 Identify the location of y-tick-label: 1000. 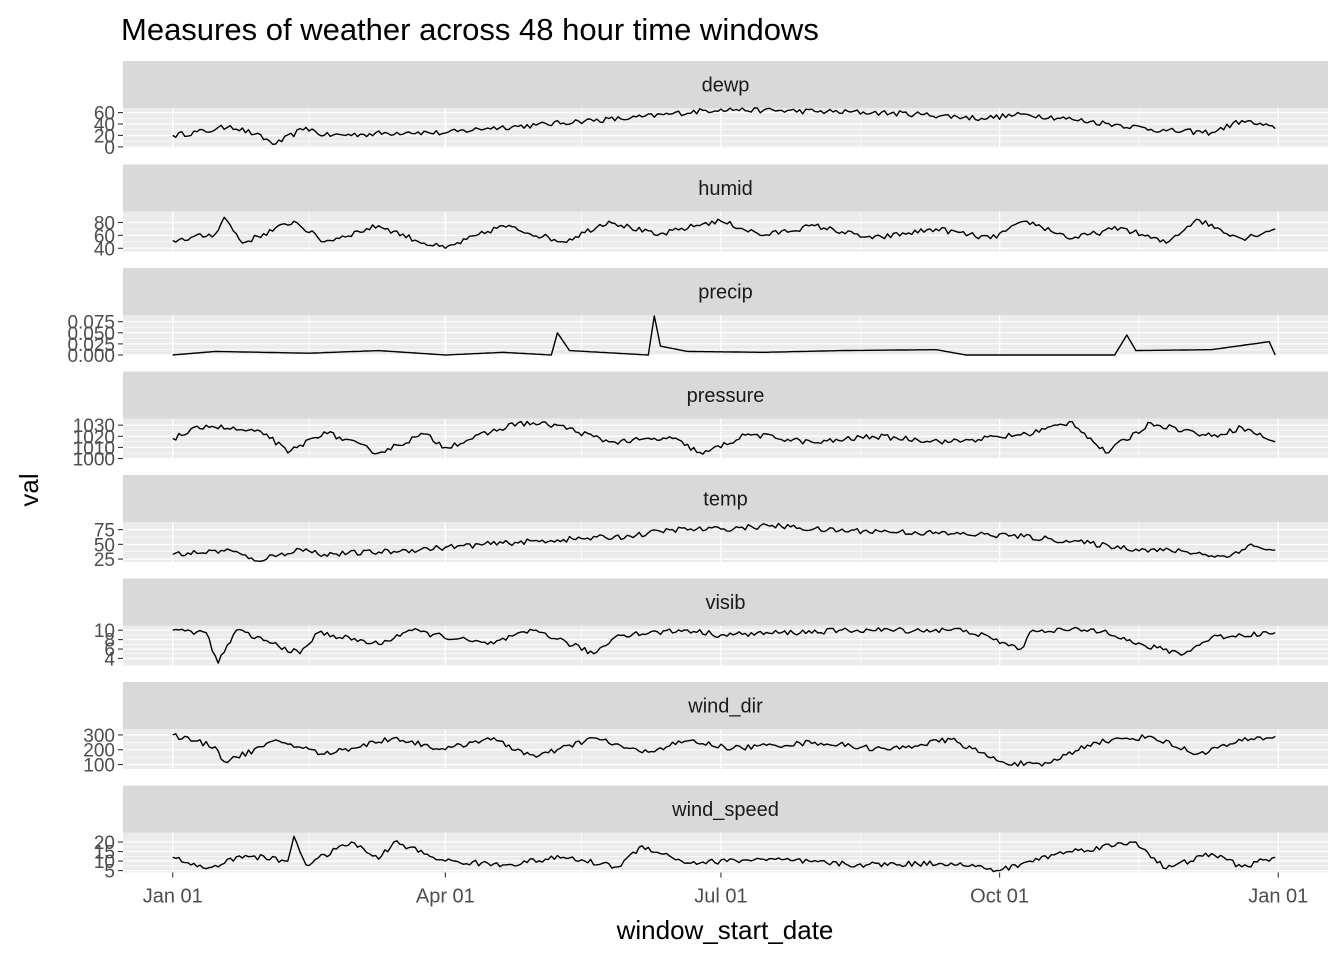
(94, 460).